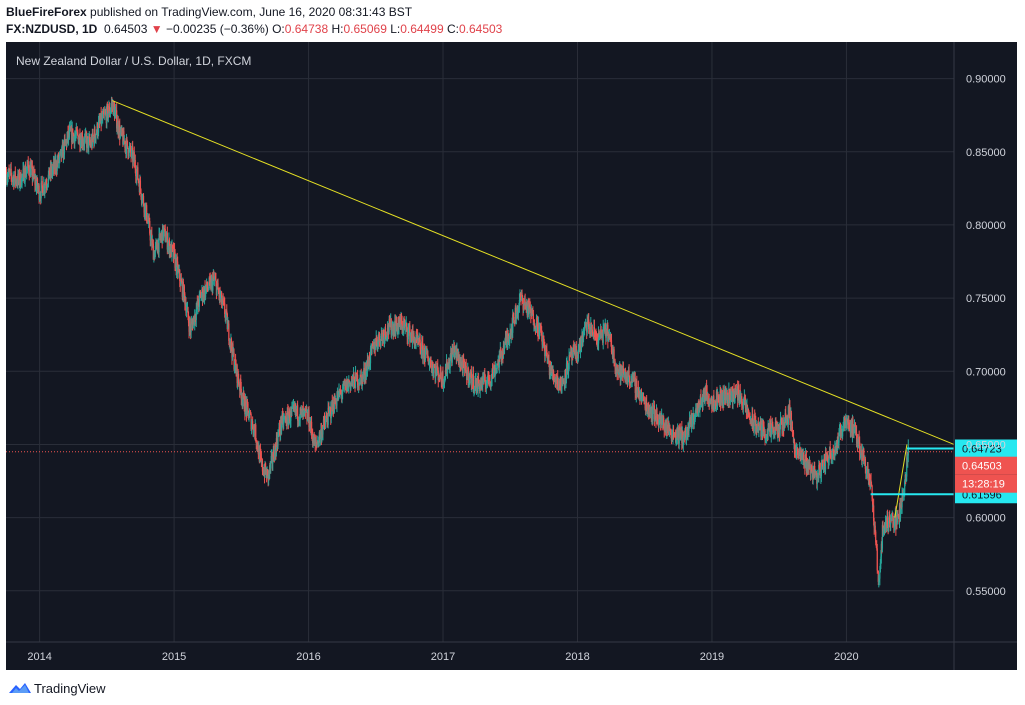  I want to click on last-price-badge, so click(986, 465).